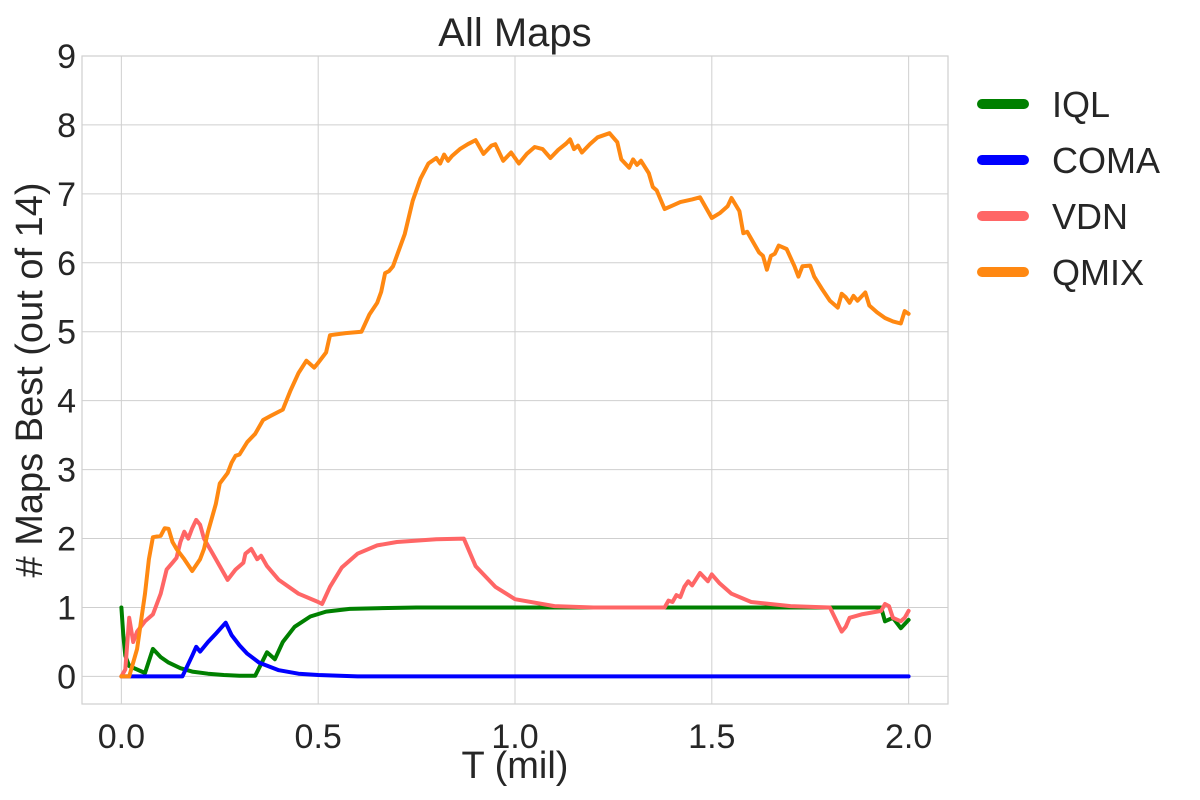 The width and height of the screenshot is (1200, 800). I want to click on x-tick-label: 1.0, so click(514, 737).